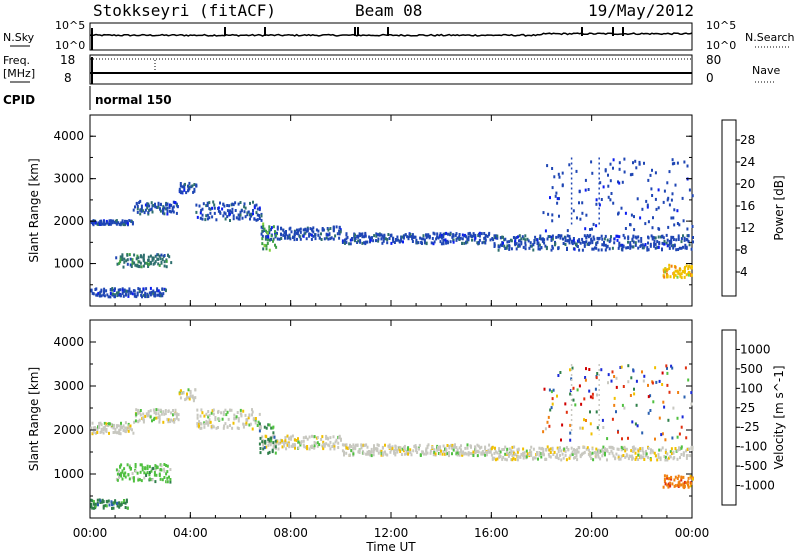 This screenshot has height=554, width=800. I want to click on nsky-tick-top: 10^5, so click(70, 25).